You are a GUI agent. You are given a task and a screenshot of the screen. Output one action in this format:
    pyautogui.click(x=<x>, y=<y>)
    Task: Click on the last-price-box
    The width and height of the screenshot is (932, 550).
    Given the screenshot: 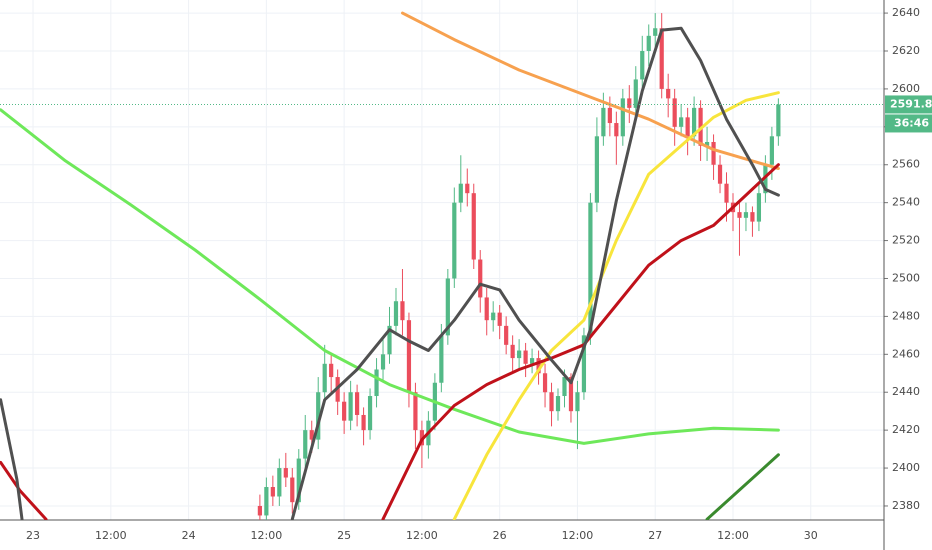 What is the action you would take?
    pyautogui.click(x=908, y=104)
    